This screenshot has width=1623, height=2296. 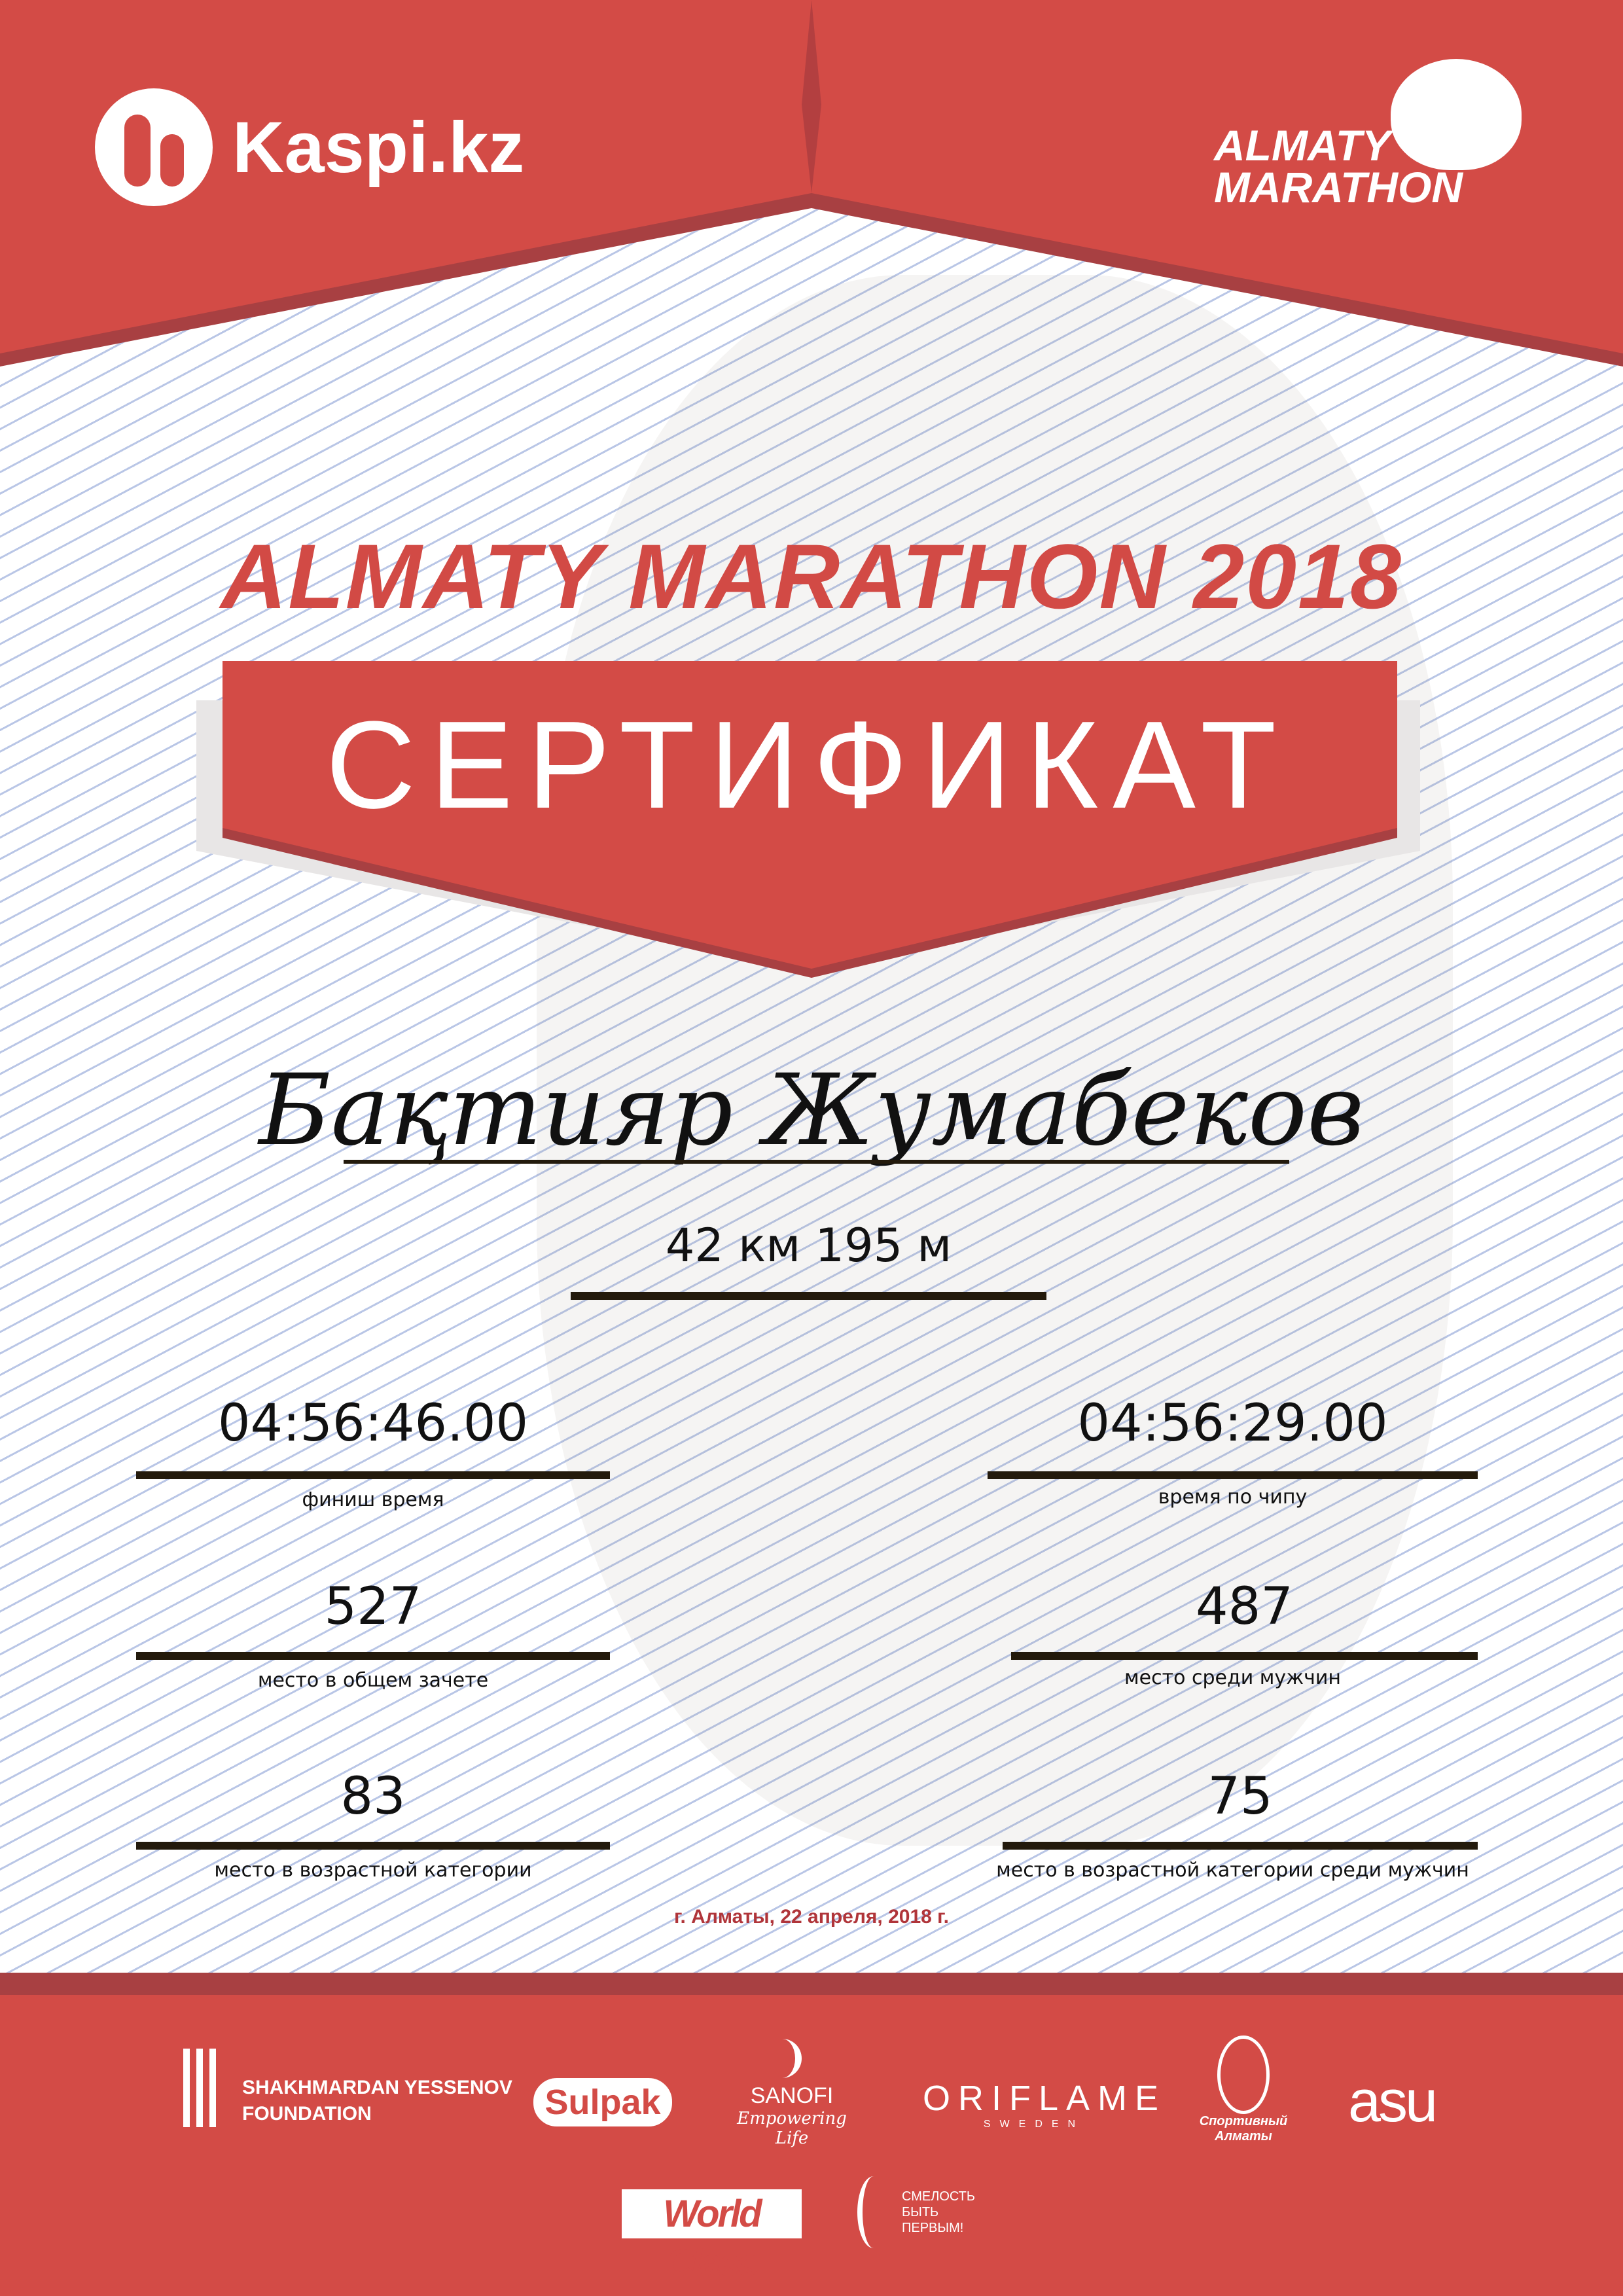 I want to click on smelost-line-3: ПЕРВЫМ!, so click(x=933, y=2228).